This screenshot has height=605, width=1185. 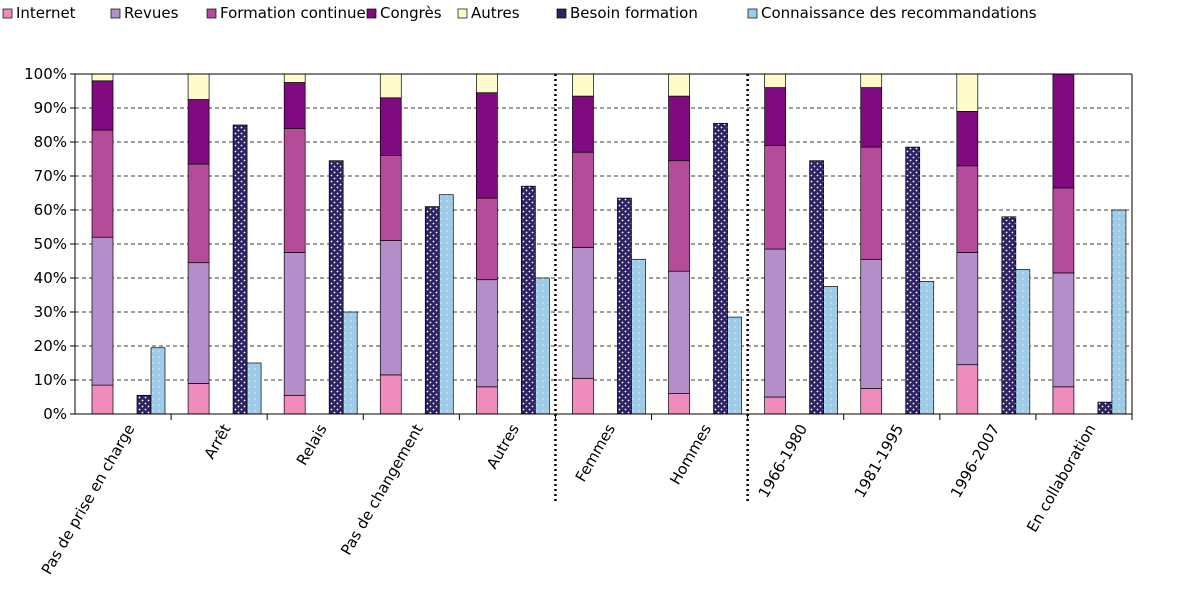 I want to click on y-tick-label: 0%, so click(x=55, y=414).